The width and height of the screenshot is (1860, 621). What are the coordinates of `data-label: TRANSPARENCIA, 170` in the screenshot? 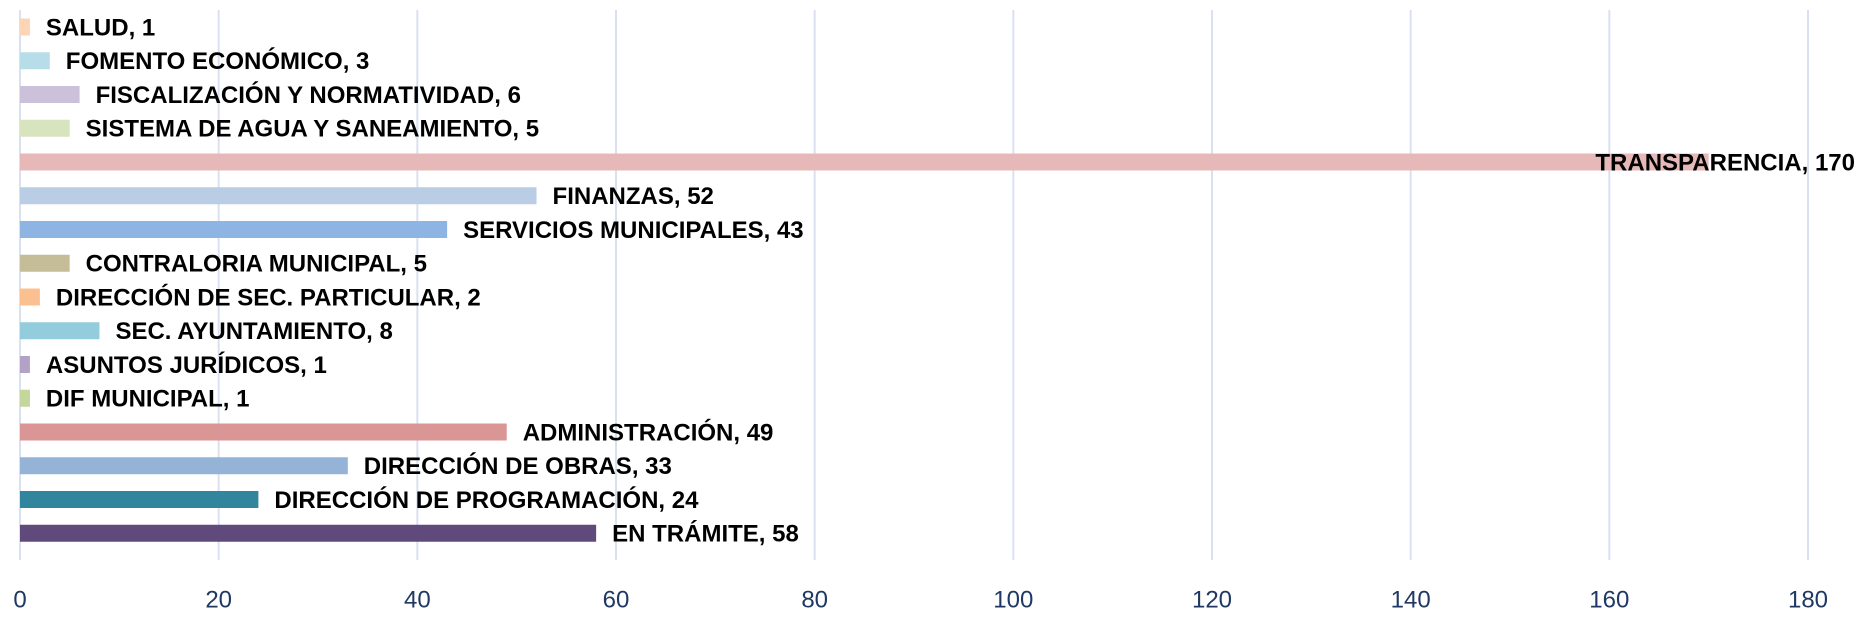 It's located at (1725, 162).